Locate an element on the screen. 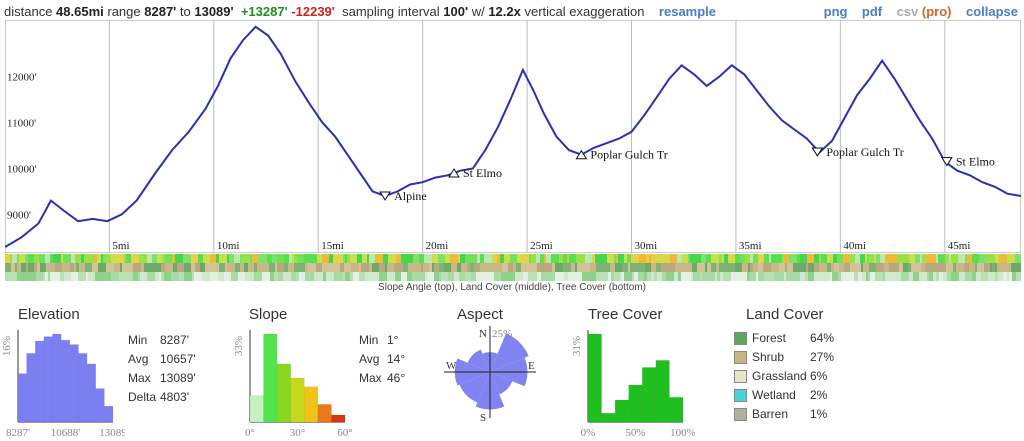 The width and height of the screenshot is (1024, 441). land-cover-swatch is located at coordinates (740, 376).